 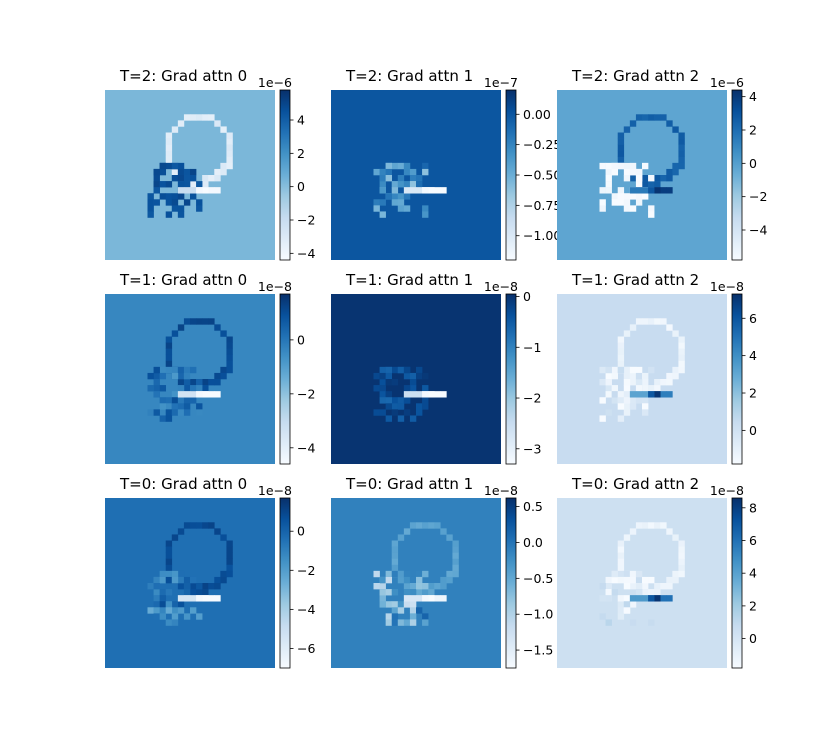 I want to click on panel-9: T=0: Grad attn 2 1e−8 0 2 4 6 8, so click(x=657, y=572).